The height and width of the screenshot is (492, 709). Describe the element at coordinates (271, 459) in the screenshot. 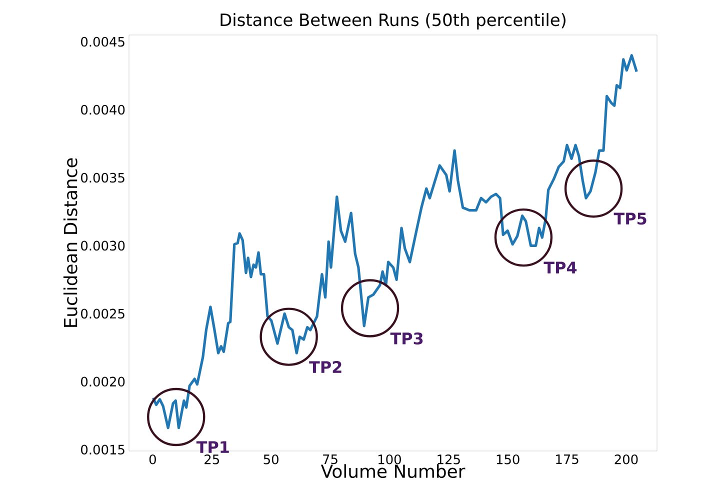

I see `x-tick-label: 50` at that location.